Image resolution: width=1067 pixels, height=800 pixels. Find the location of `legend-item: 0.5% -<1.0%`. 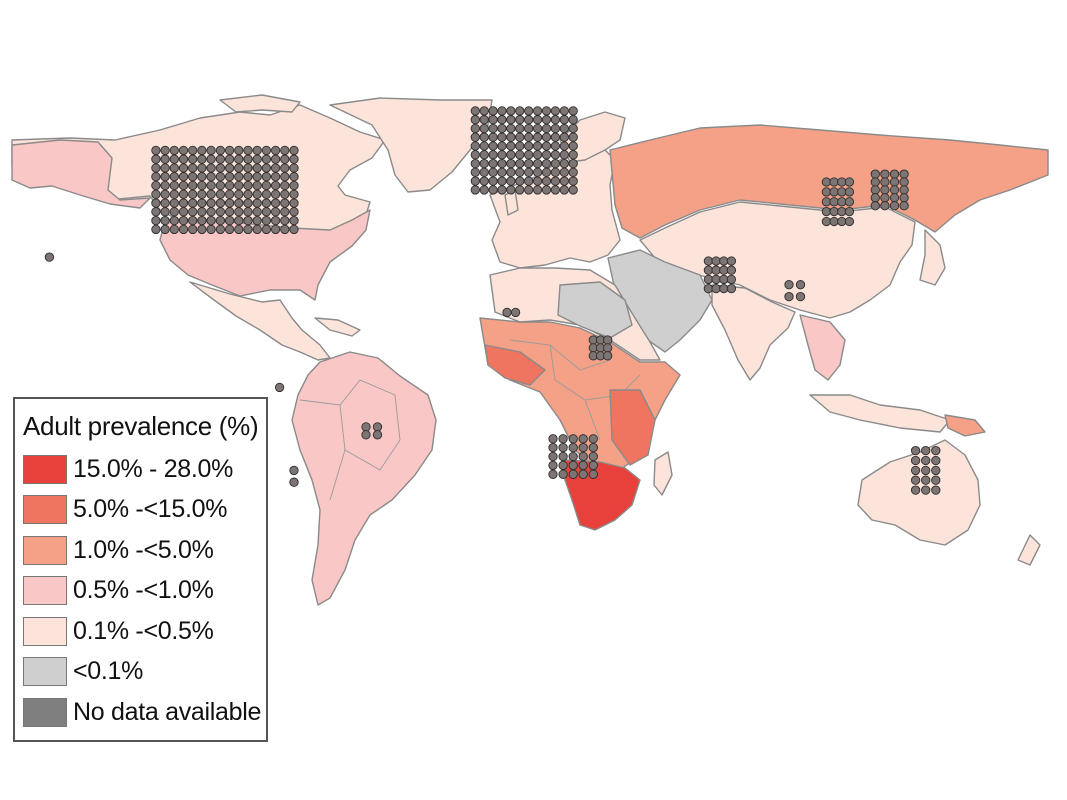

legend-item: 0.5% -<1.0% is located at coordinates (140, 591).